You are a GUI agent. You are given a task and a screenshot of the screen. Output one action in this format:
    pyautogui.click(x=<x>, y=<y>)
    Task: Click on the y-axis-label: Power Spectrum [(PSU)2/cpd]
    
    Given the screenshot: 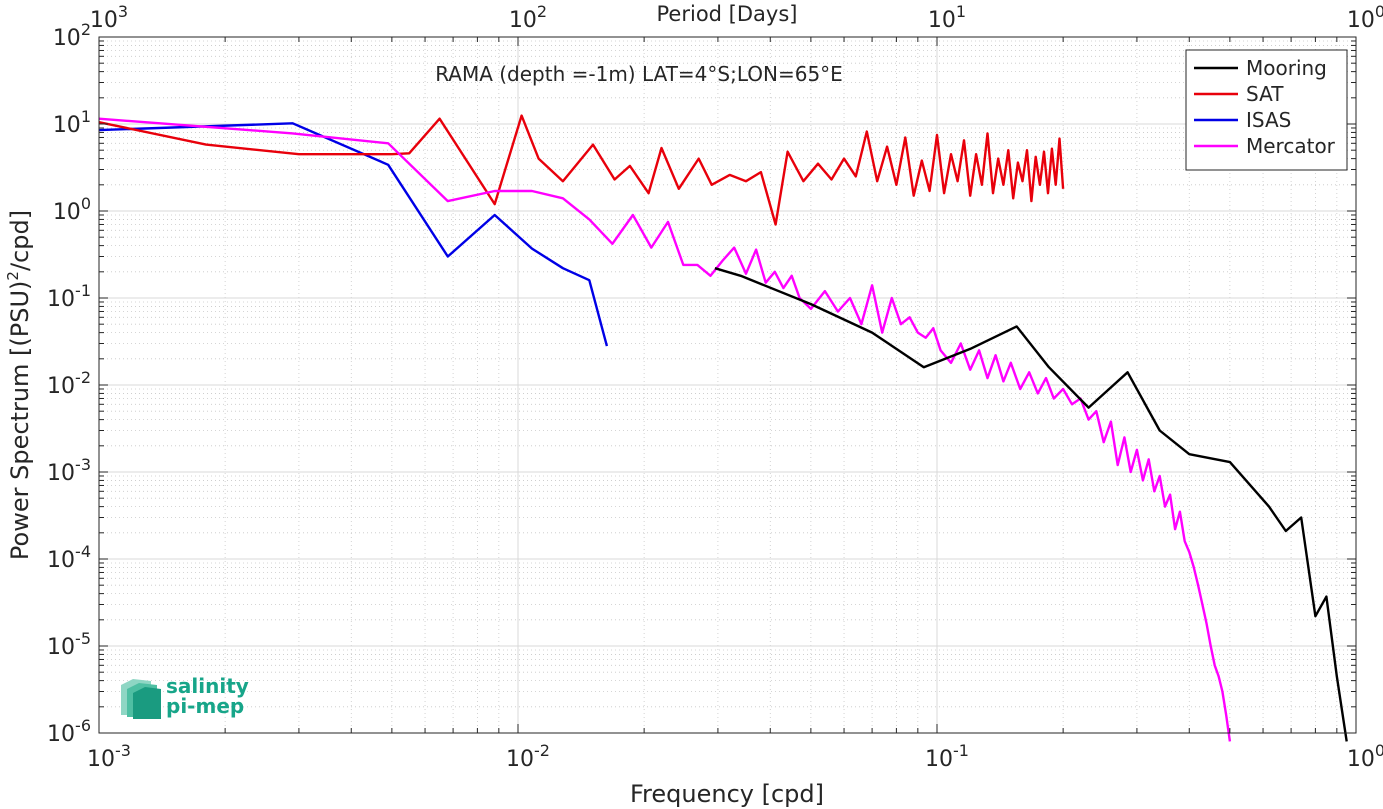 What is the action you would take?
    pyautogui.click(x=19, y=385)
    